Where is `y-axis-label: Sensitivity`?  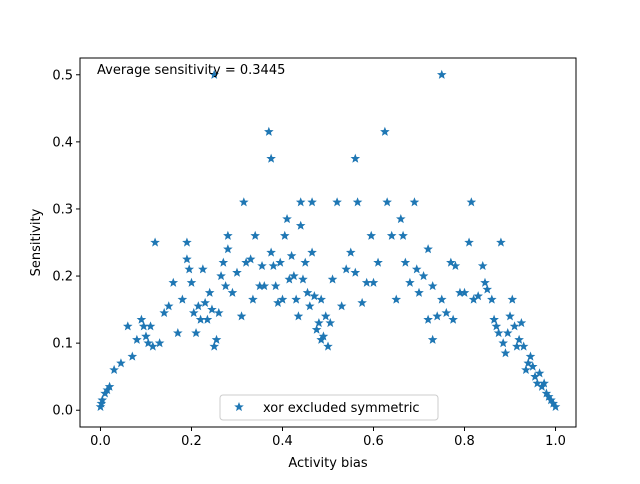 y-axis-label: Sensitivity is located at coordinates (36, 242).